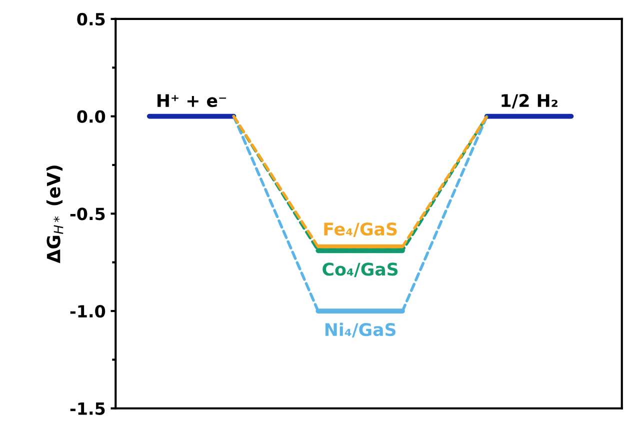  What do you see at coordinates (360, 330) in the screenshot?
I see `legend-label: Ni₄/GaS` at bounding box center [360, 330].